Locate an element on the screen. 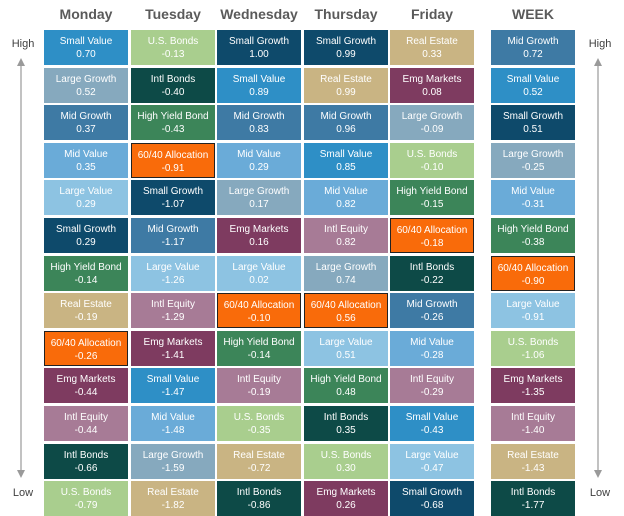 The height and width of the screenshot is (516, 624). table-cell: Intl Equity 0.82 is located at coordinates (346, 235).